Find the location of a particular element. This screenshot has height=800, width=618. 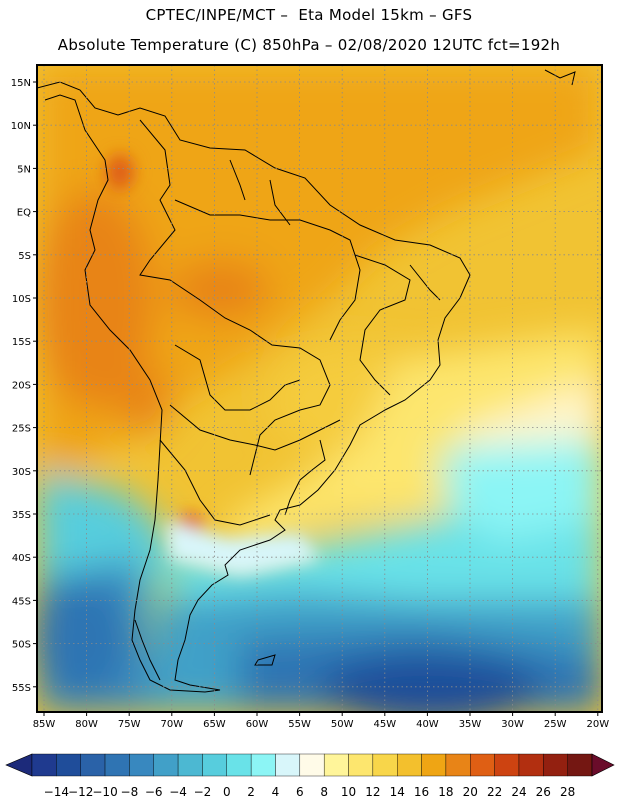

longitude-label: 70W is located at coordinates (171, 724).